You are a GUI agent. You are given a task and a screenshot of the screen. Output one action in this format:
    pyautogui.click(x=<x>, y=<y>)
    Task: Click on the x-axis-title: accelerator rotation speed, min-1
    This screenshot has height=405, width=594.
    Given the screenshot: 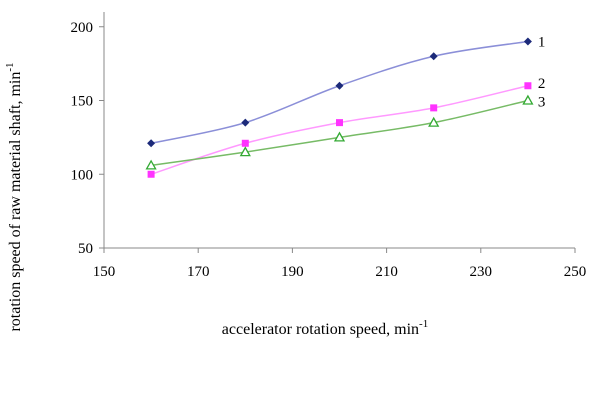 What is the action you would take?
    pyautogui.click(x=325, y=328)
    